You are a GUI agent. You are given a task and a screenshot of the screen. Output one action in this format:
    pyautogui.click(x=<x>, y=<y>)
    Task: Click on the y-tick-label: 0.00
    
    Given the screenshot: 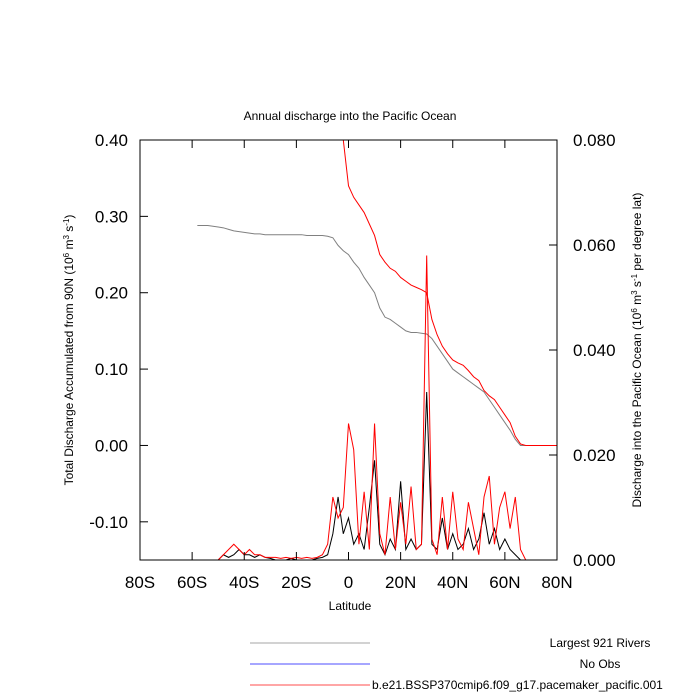 What is the action you would take?
    pyautogui.click(x=111, y=445)
    